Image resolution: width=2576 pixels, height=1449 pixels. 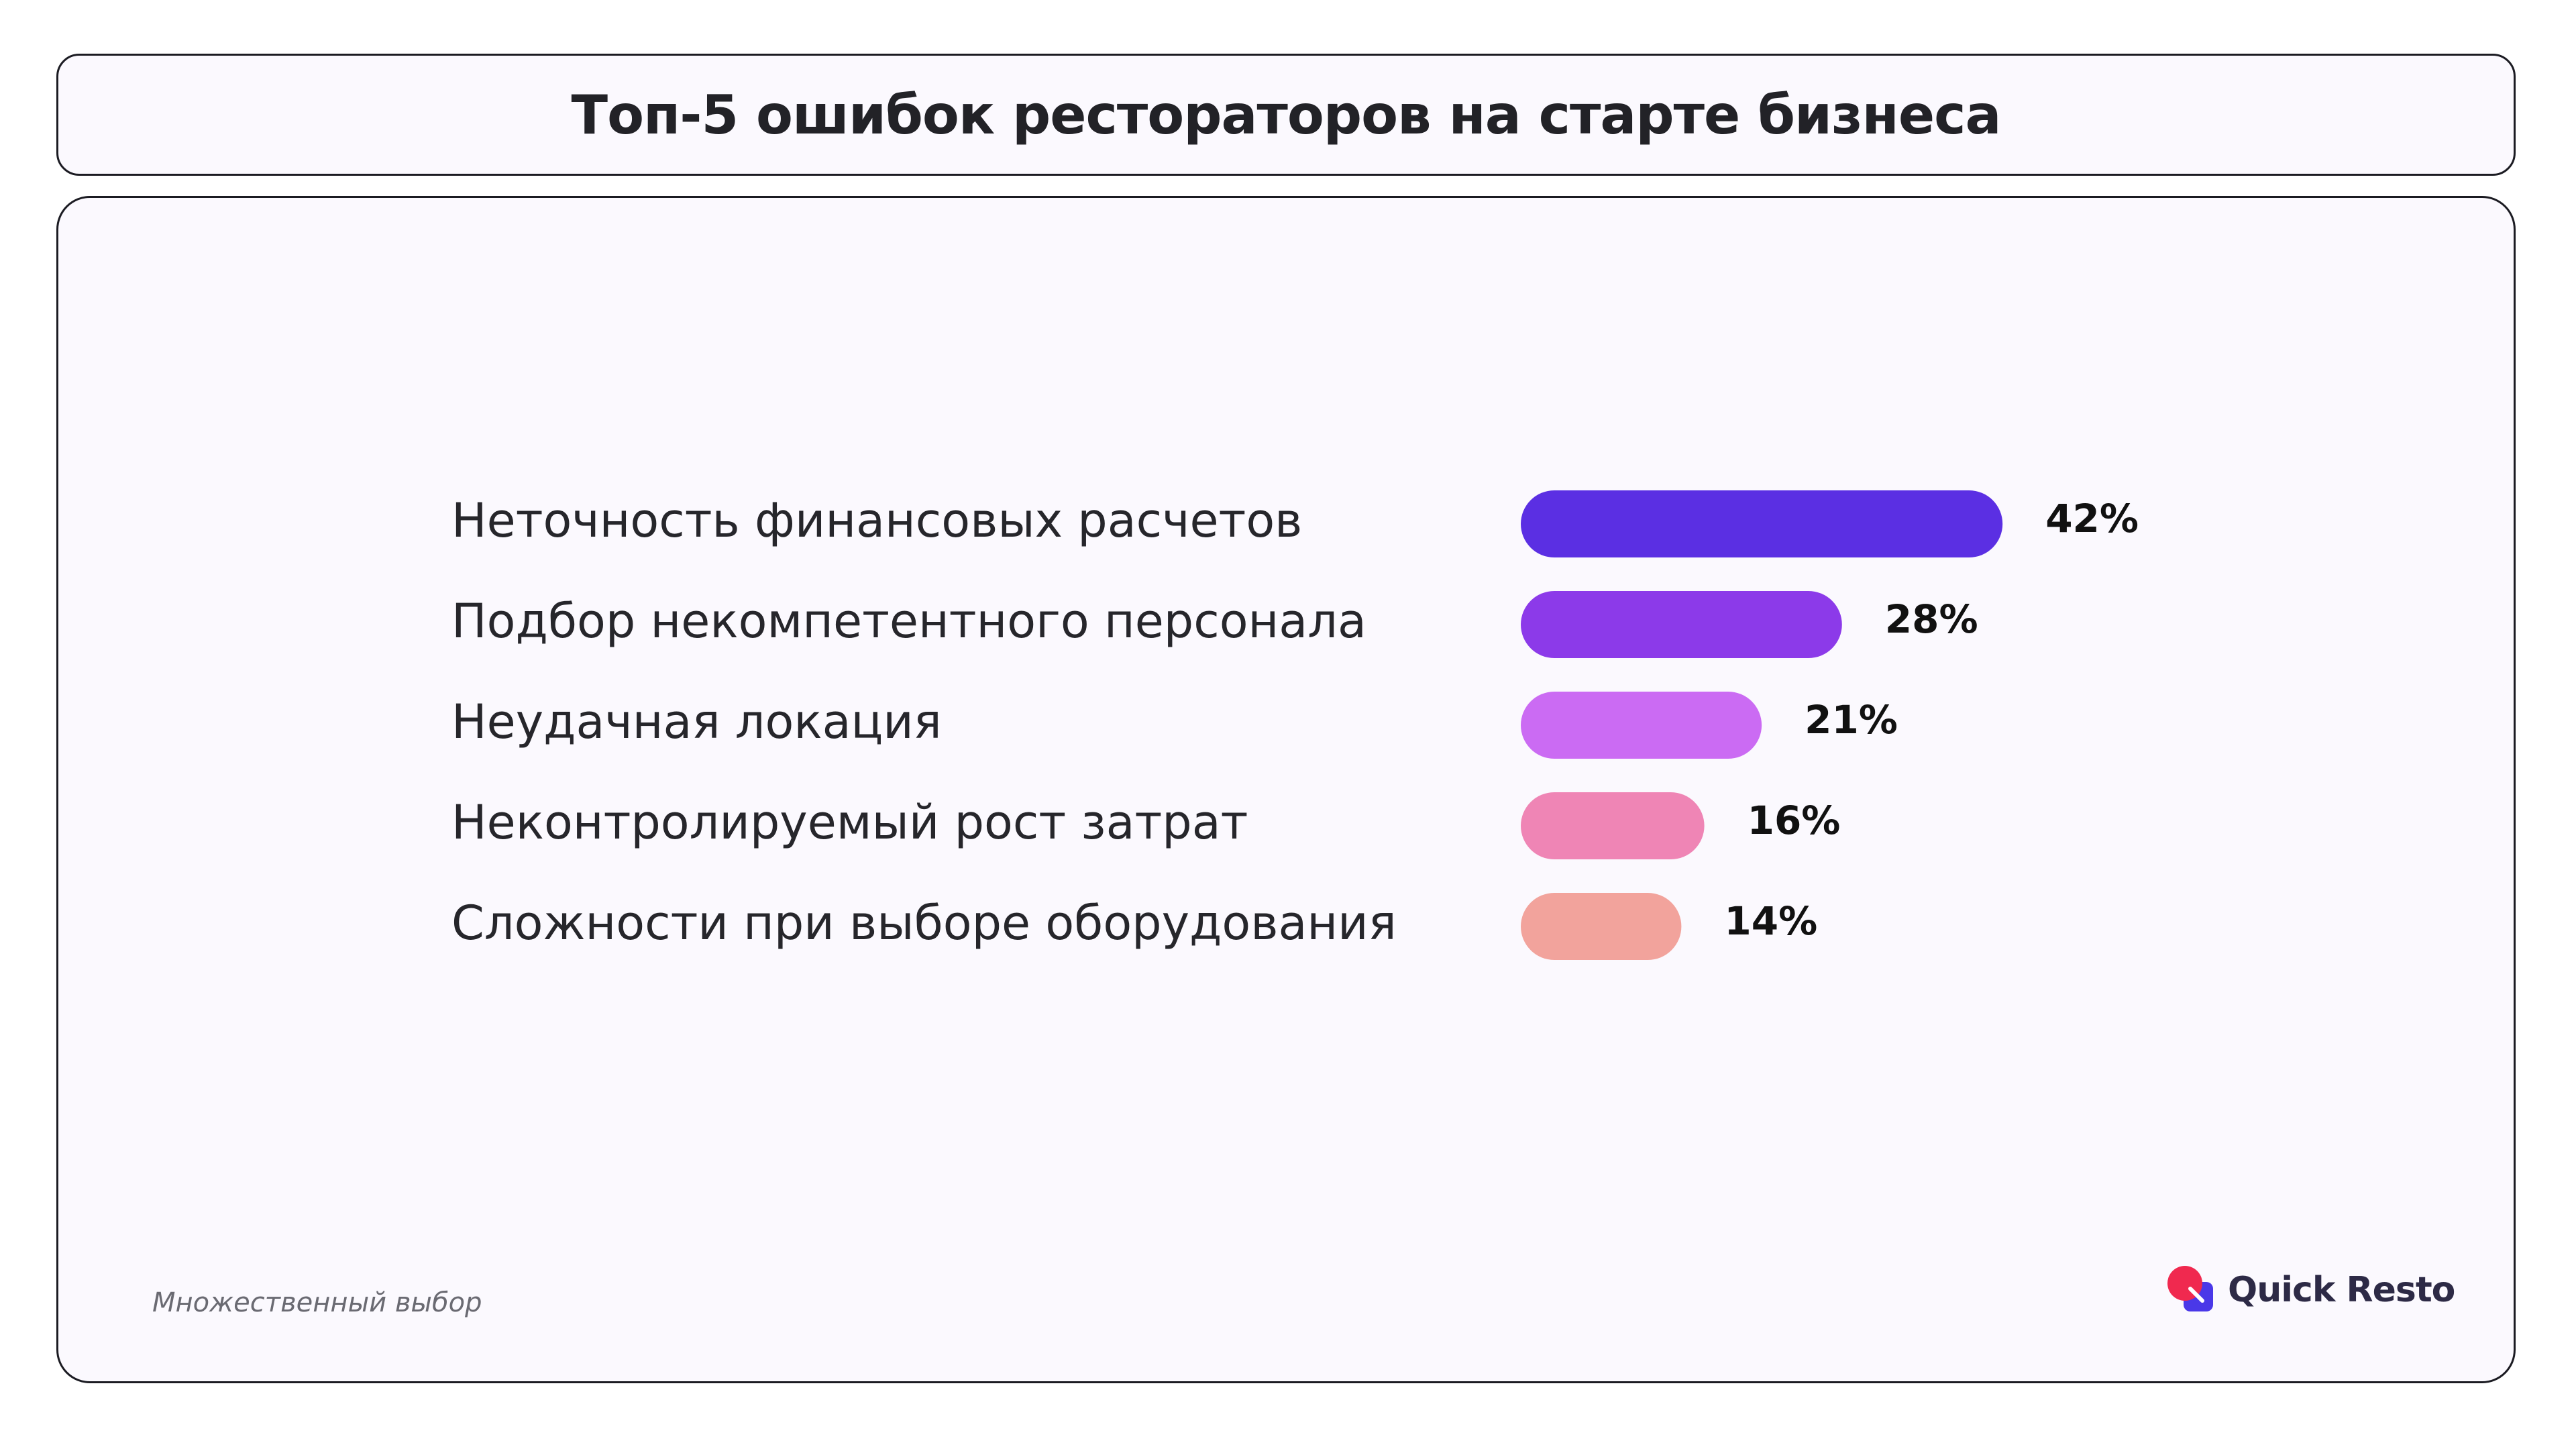 What do you see at coordinates (876, 520) in the screenshot?
I see `category-label: Неточность финансовых расчетов` at bounding box center [876, 520].